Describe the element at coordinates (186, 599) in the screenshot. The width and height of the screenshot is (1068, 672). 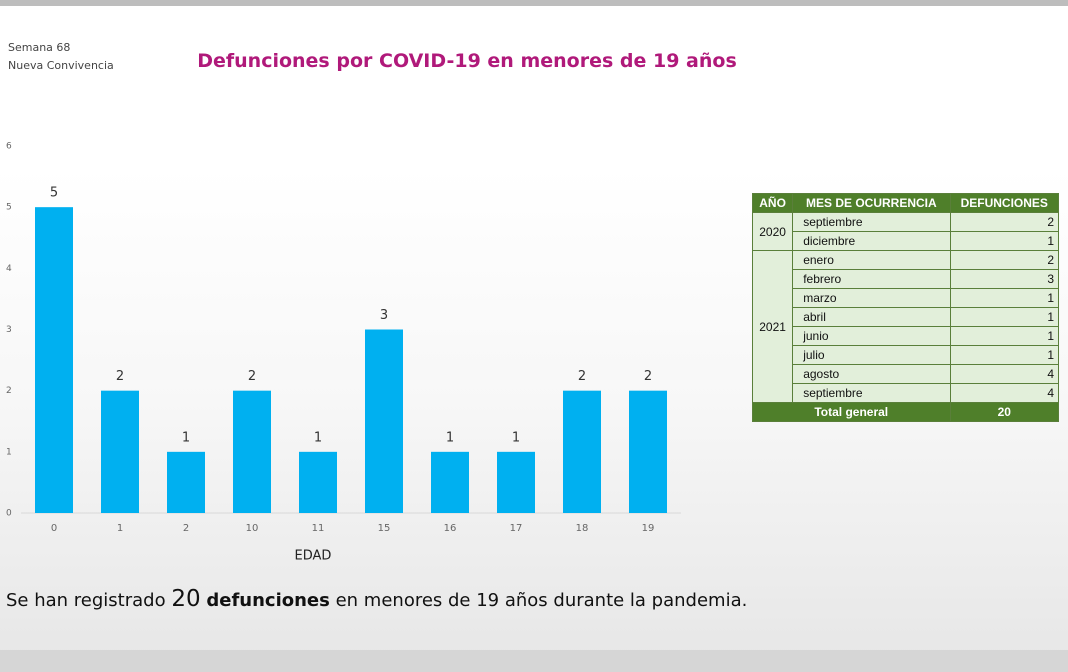
I see `footer-number: 20` at that location.